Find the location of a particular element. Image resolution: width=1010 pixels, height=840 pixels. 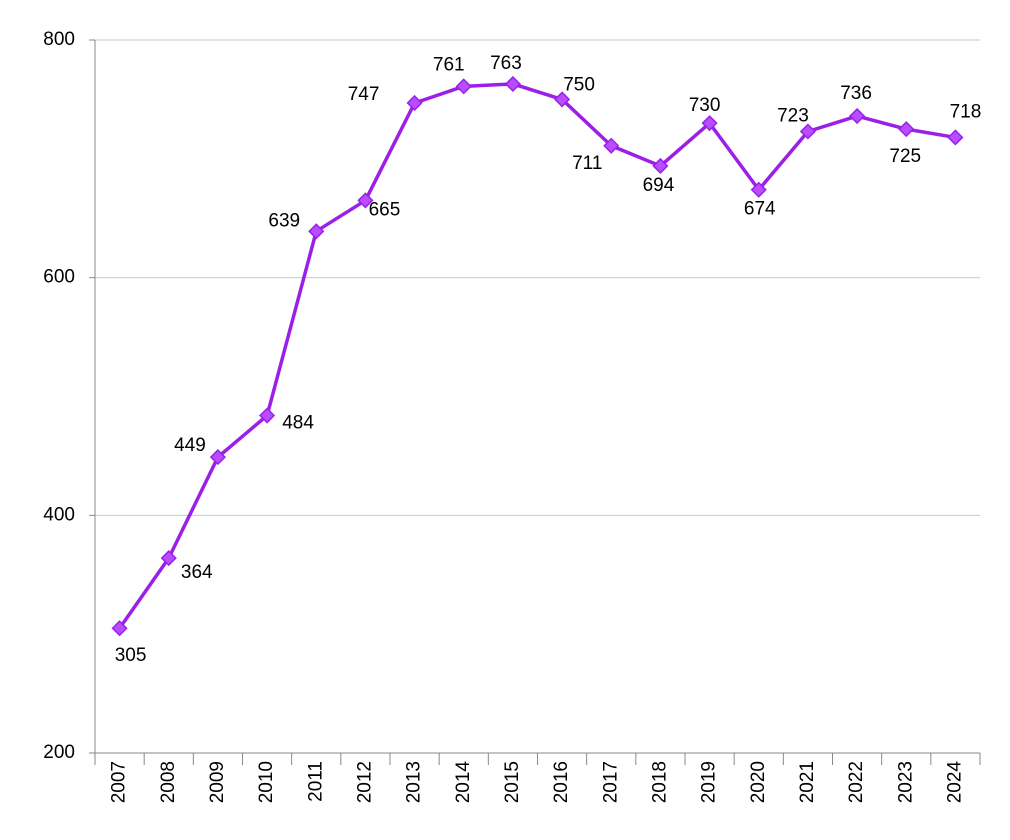

x-tick-label: 2010 is located at coordinates (266, 782).